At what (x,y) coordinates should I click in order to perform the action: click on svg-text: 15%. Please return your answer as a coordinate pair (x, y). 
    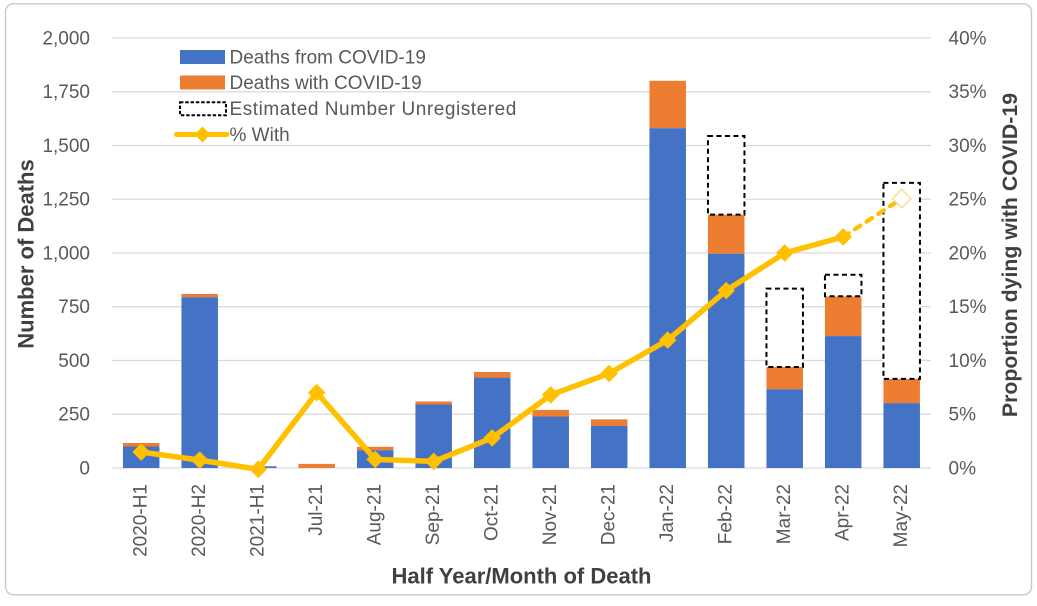
    Looking at the image, I should click on (968, 307).